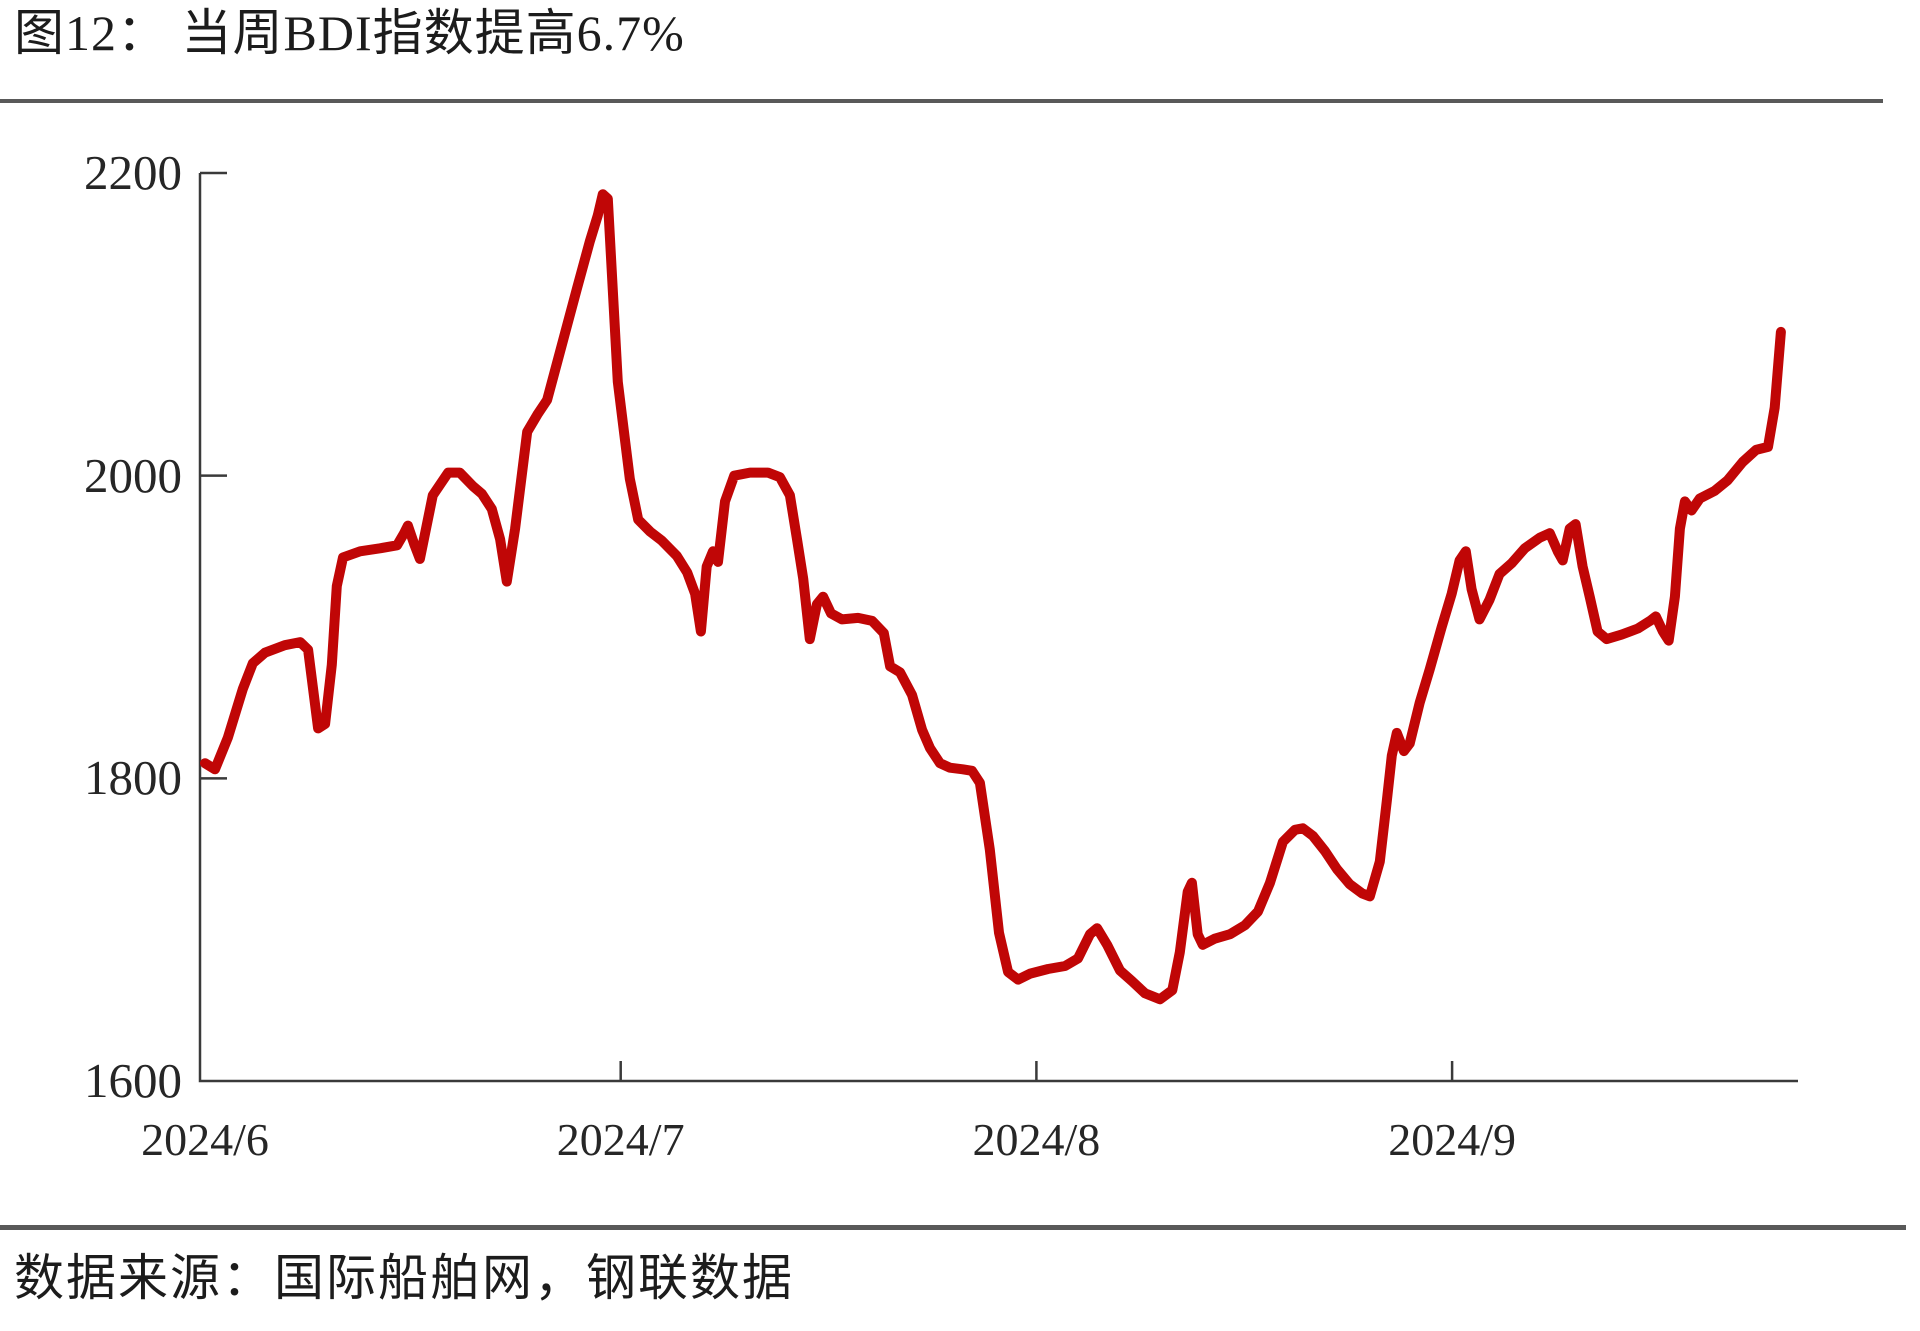 This screenshot has height=1331, width=1920. What do you see at coordinates (133, 172) in the screenshot?
I see `y-tick-label: 2200` at bounding box center [133, 172].